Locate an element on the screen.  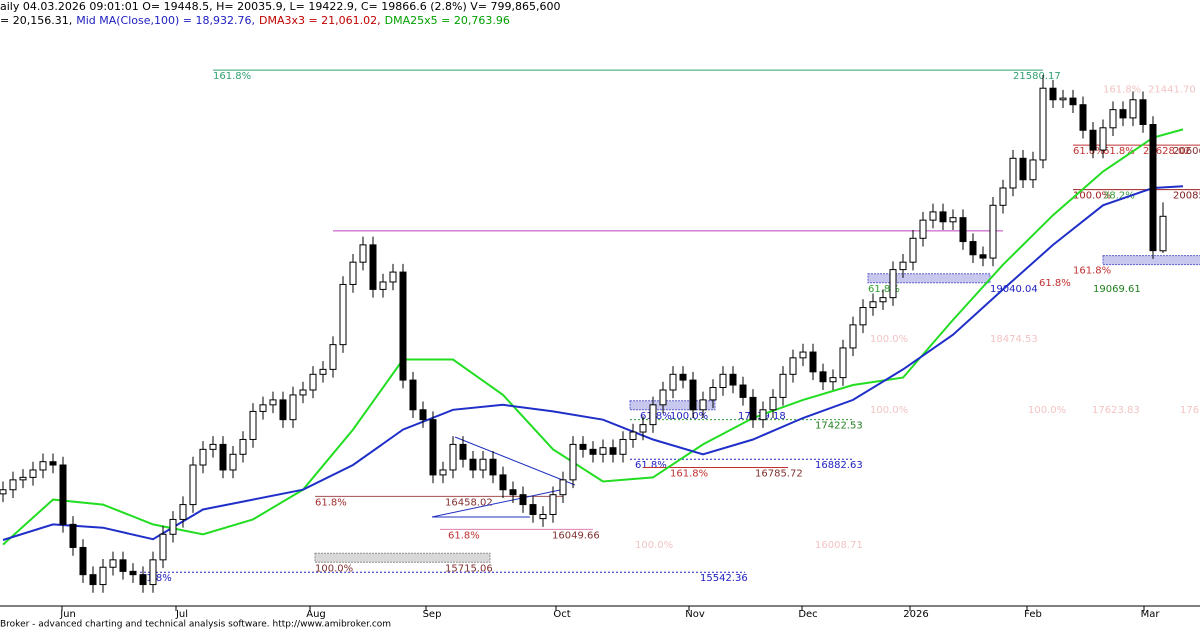
level-label: 20628.02 is located at coordinates (1167, 151).